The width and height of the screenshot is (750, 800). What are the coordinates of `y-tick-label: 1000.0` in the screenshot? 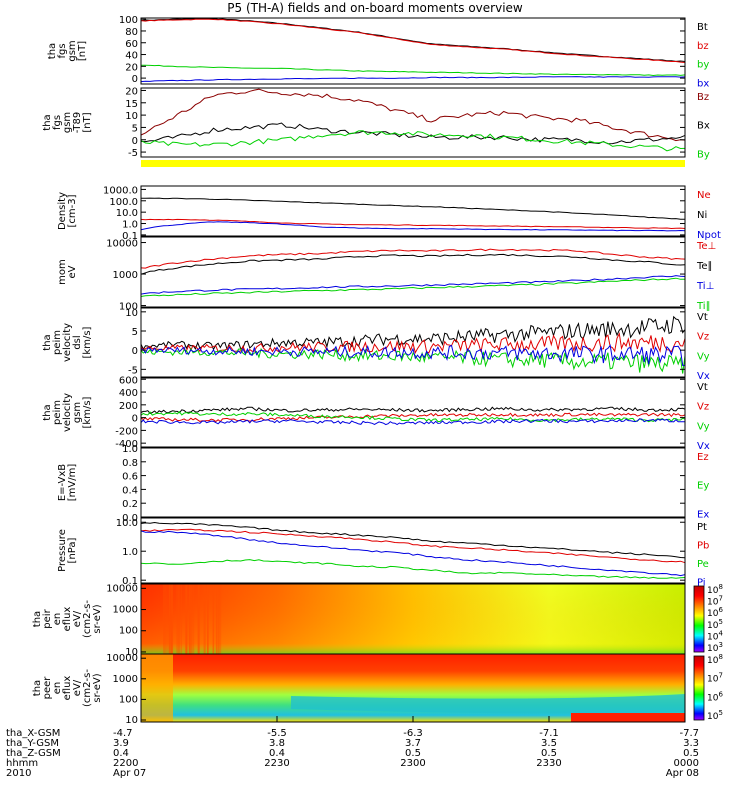 It's located at (120, 190).